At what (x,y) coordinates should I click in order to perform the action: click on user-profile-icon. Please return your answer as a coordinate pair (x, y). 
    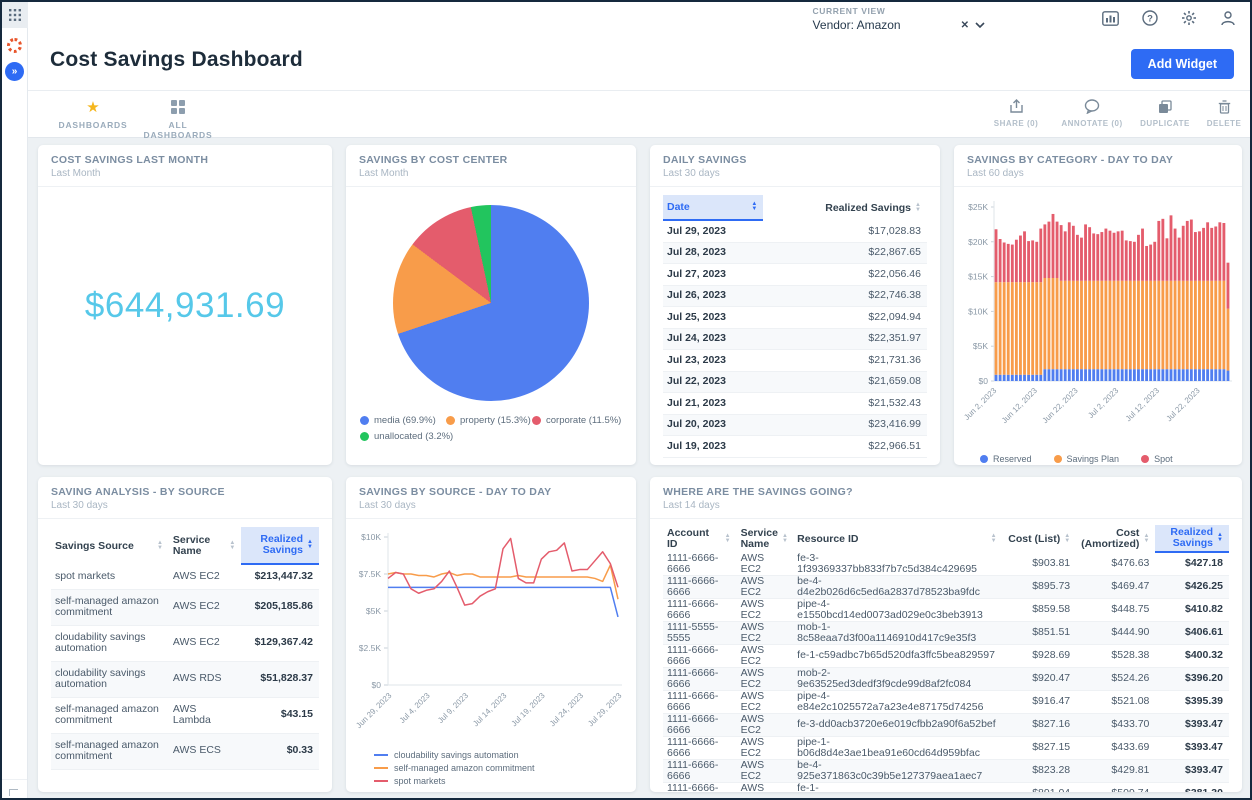
    Looking at the image, I should click on (1228, 18).